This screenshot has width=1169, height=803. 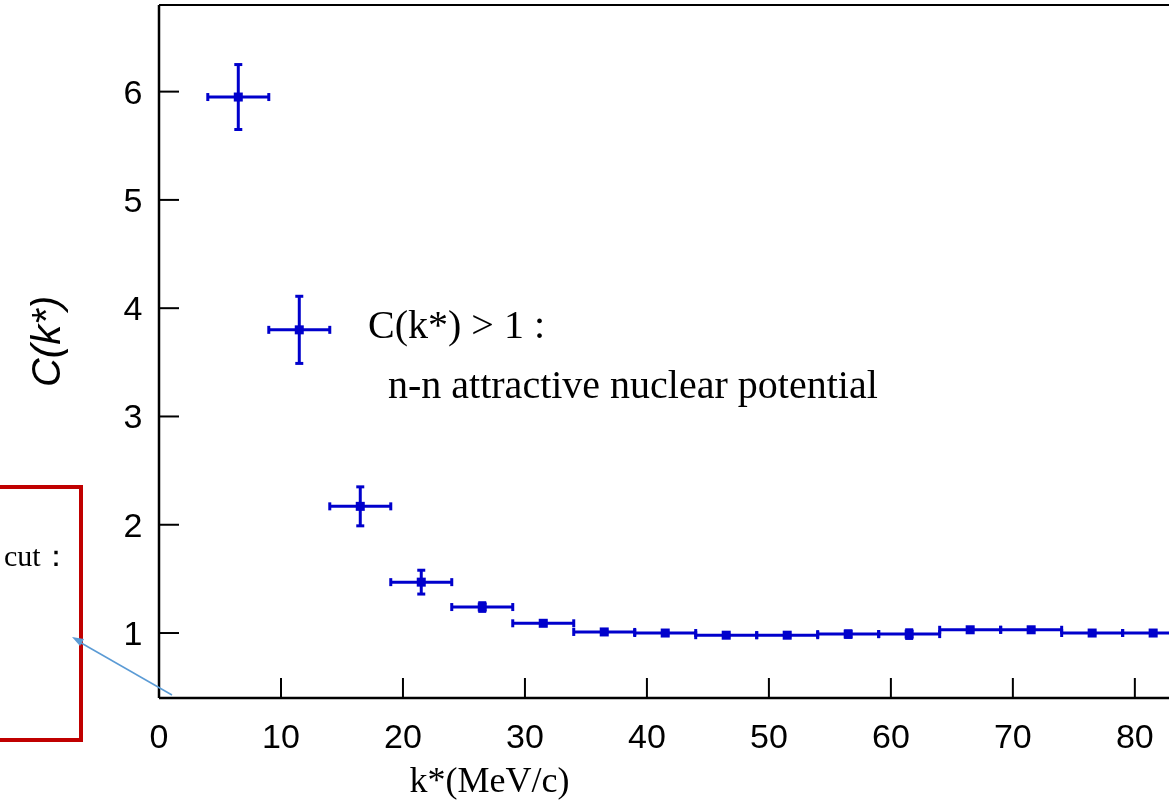 What do you see at coordinates (159, 736) in the screenshot?
I see `x-tick-label: 0` at bounding box center [159, 736].